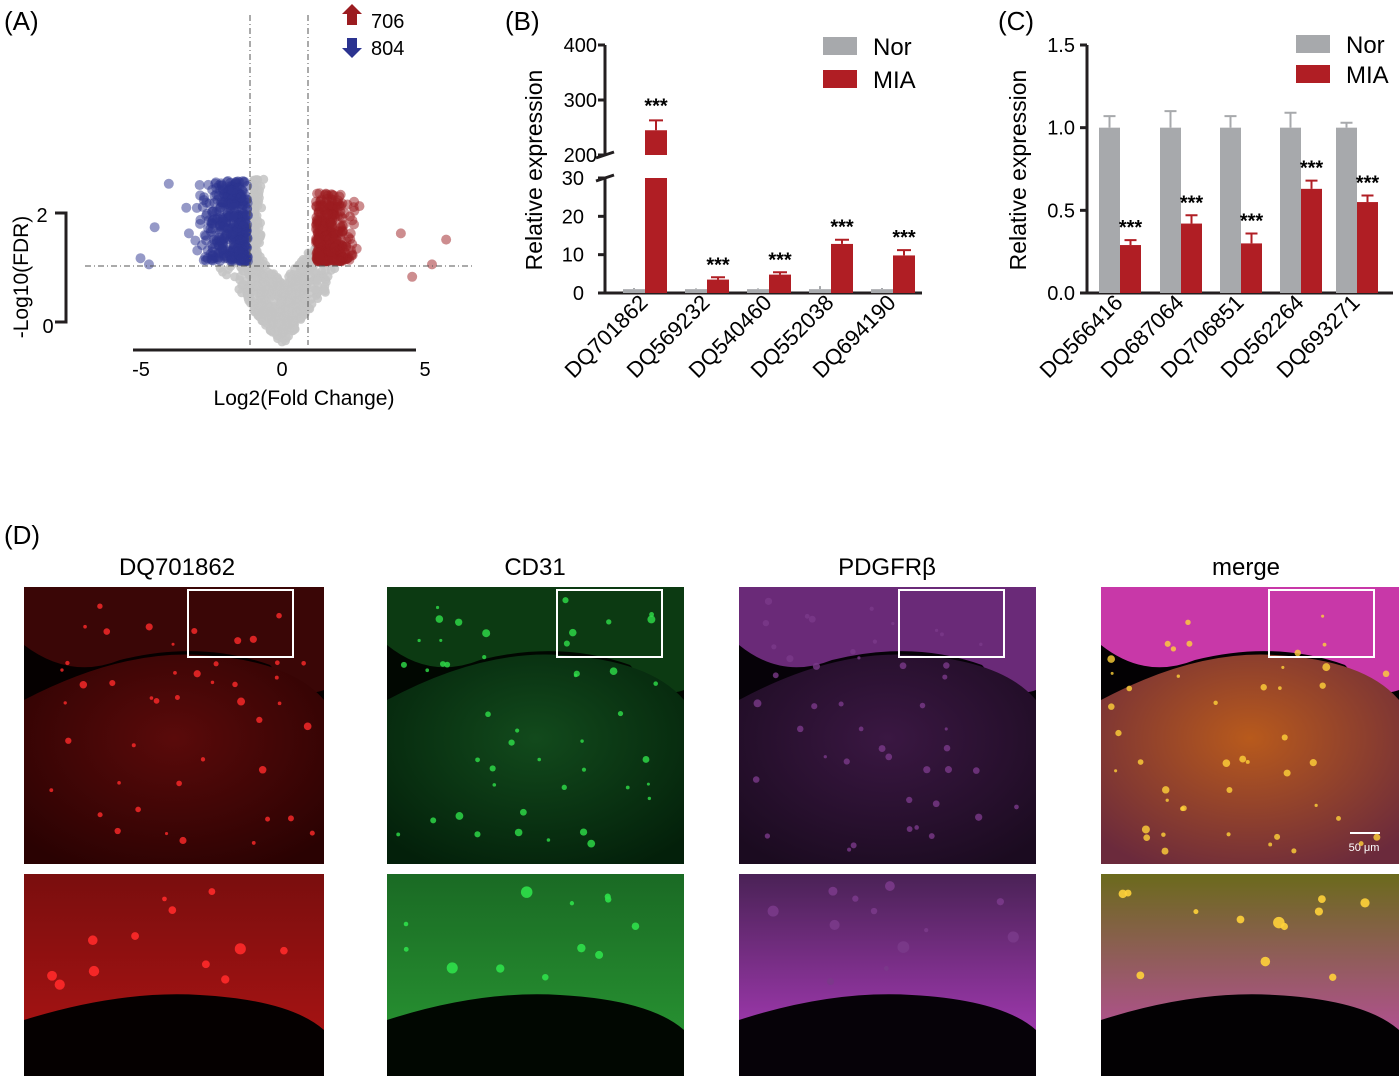 Image resolution: width=1400 pixels, height=1078 pixels. What do you see at coordinates (535, 725) in the screenshot?
I see `image-cd31-overview` at bounding box center [535, 725].